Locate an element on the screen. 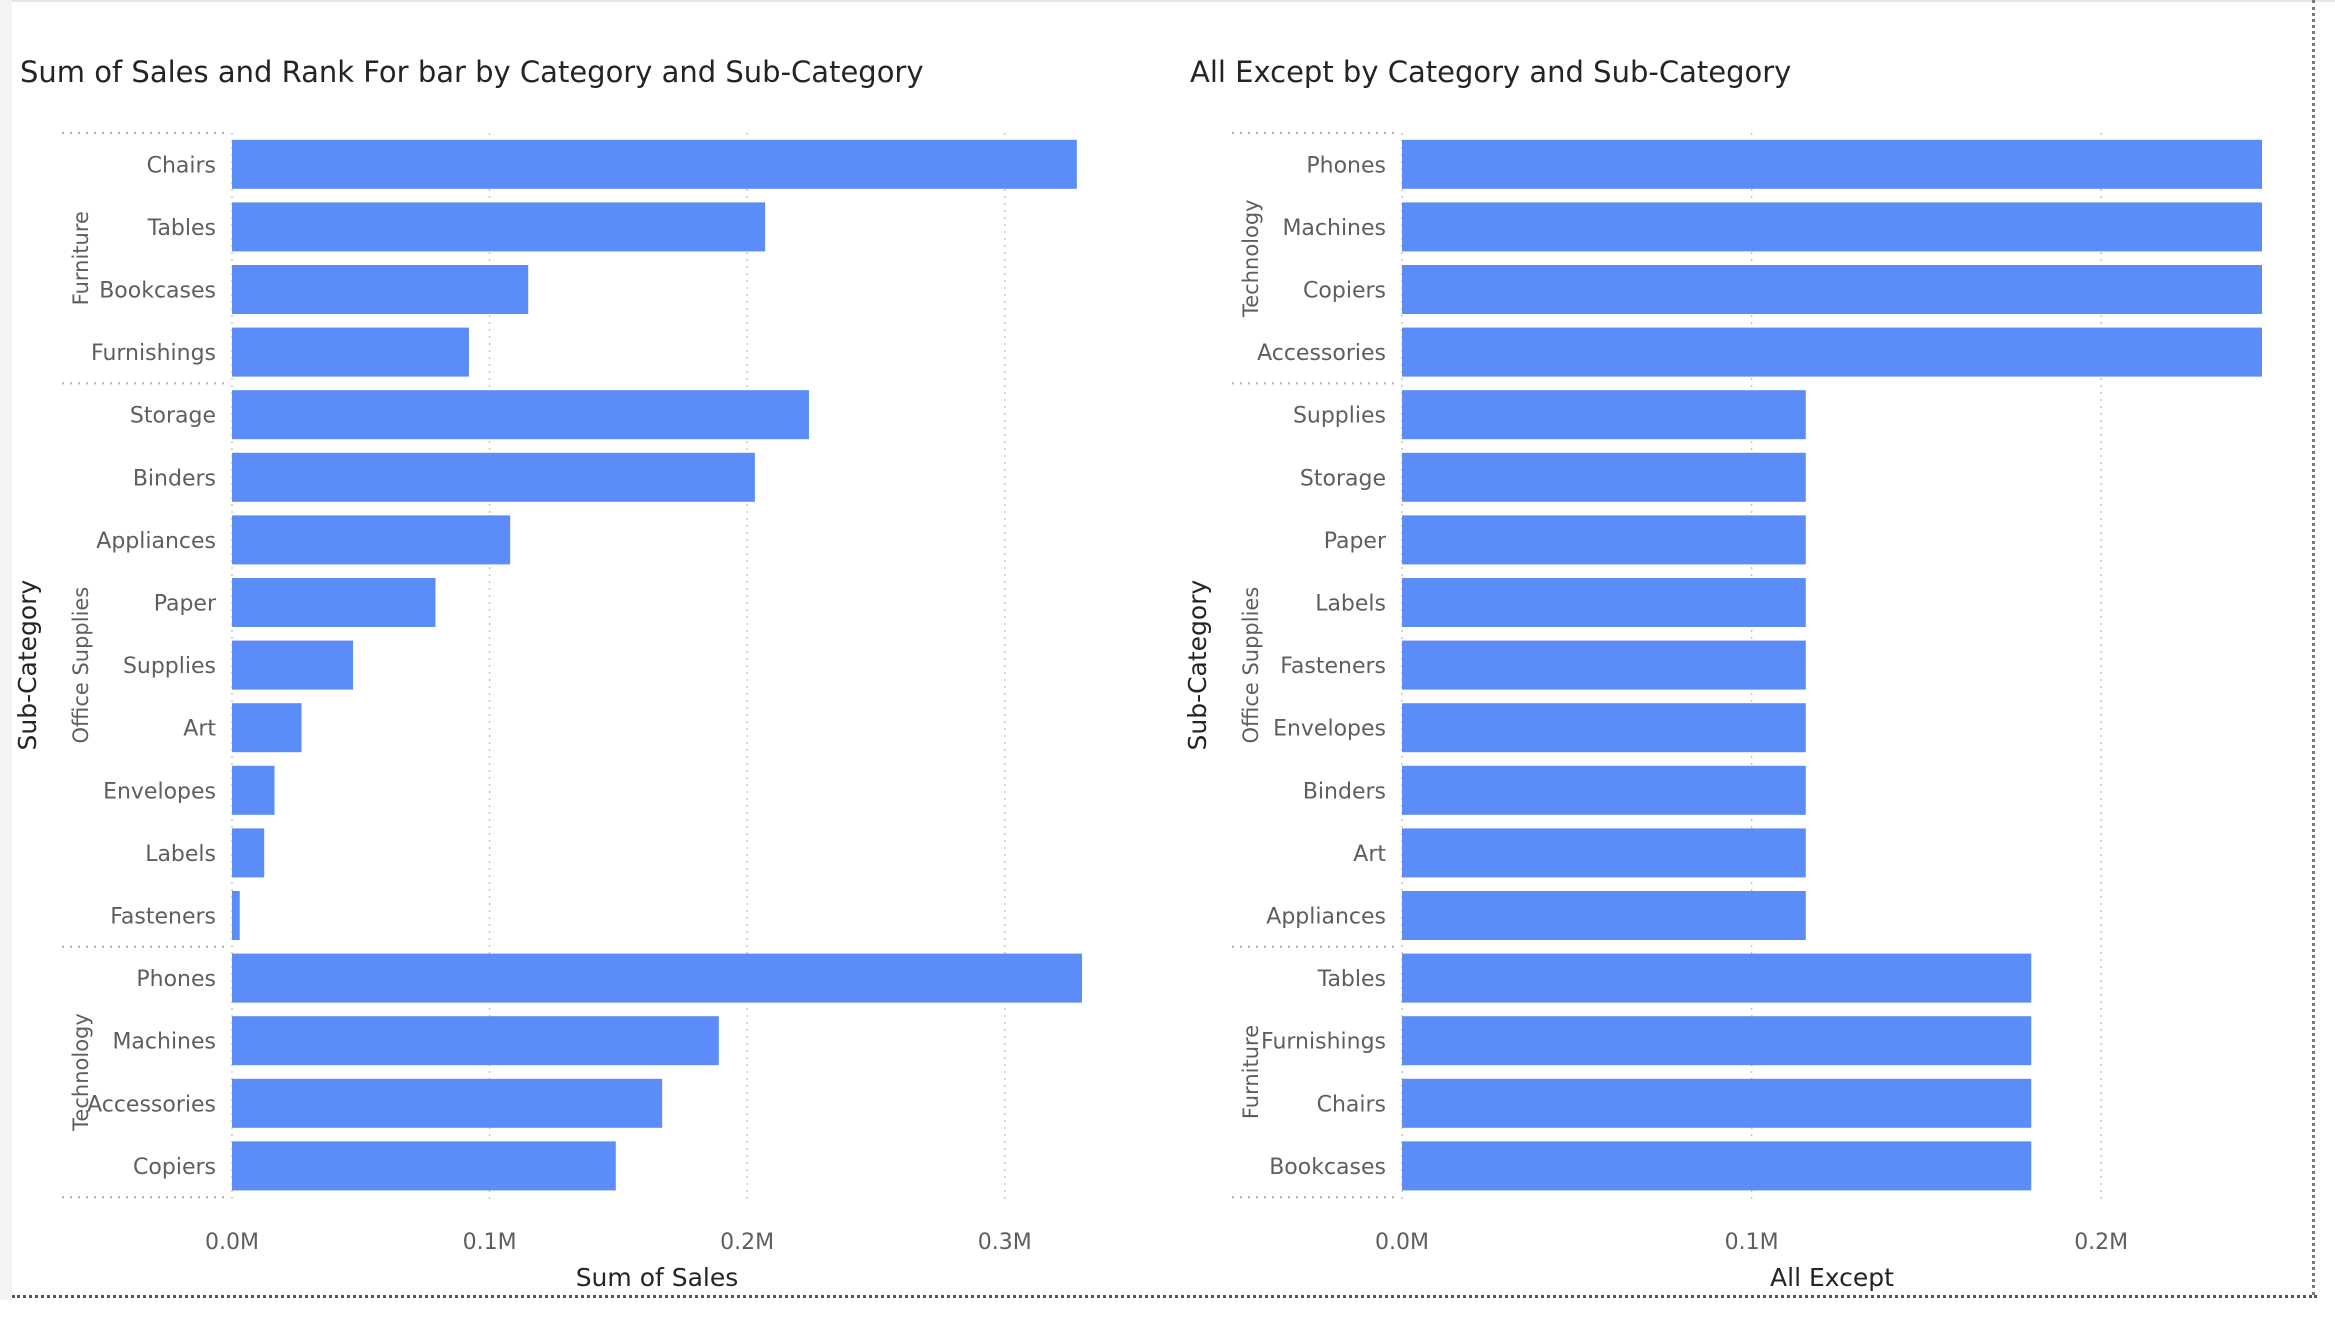  right-dotted-border is located at coordinates (2313, 647).